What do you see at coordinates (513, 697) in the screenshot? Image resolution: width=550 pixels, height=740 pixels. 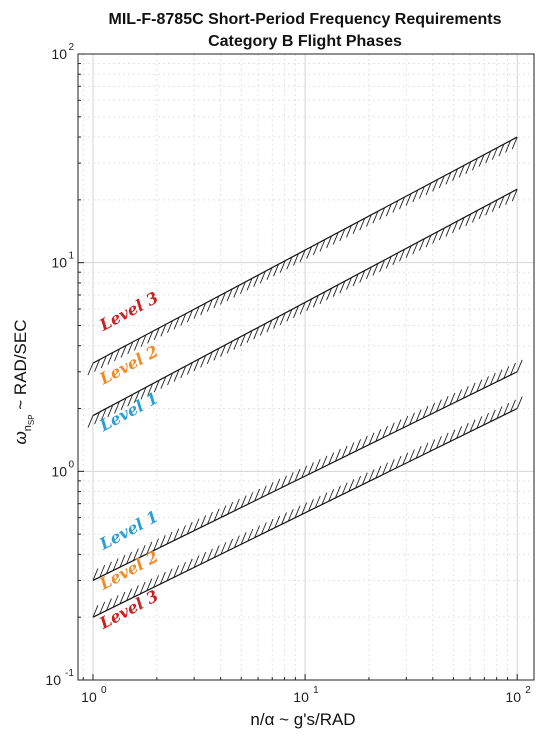 I see `x-tick-label: 10` at bounding box center [513, 697].